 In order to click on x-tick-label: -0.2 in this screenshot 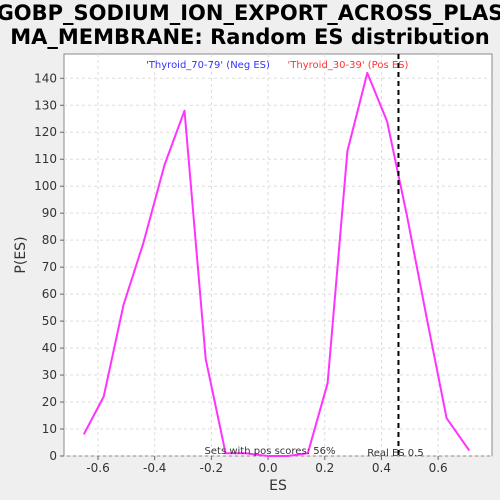, I will do `click(211, 468)`.